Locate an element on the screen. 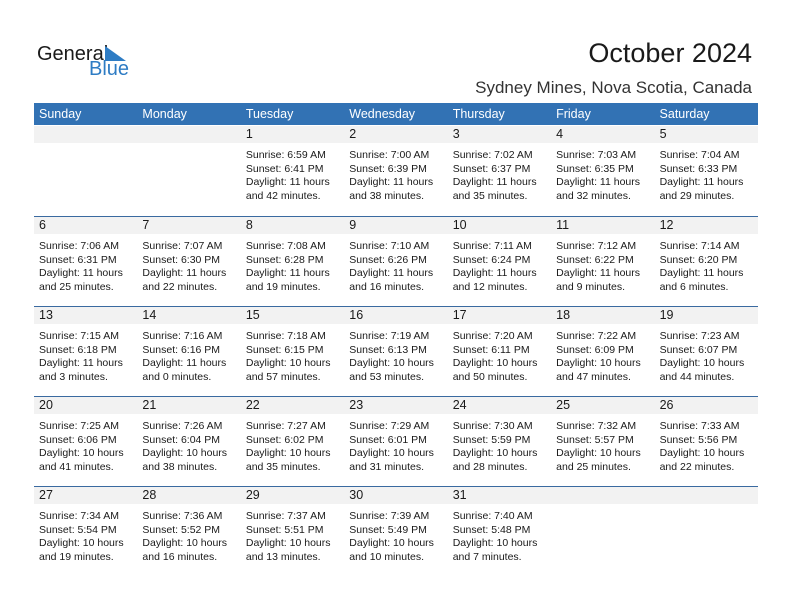 The width and height of the screenshot is (792, 612). day-number: 10 is located at coordinates (459, 225).